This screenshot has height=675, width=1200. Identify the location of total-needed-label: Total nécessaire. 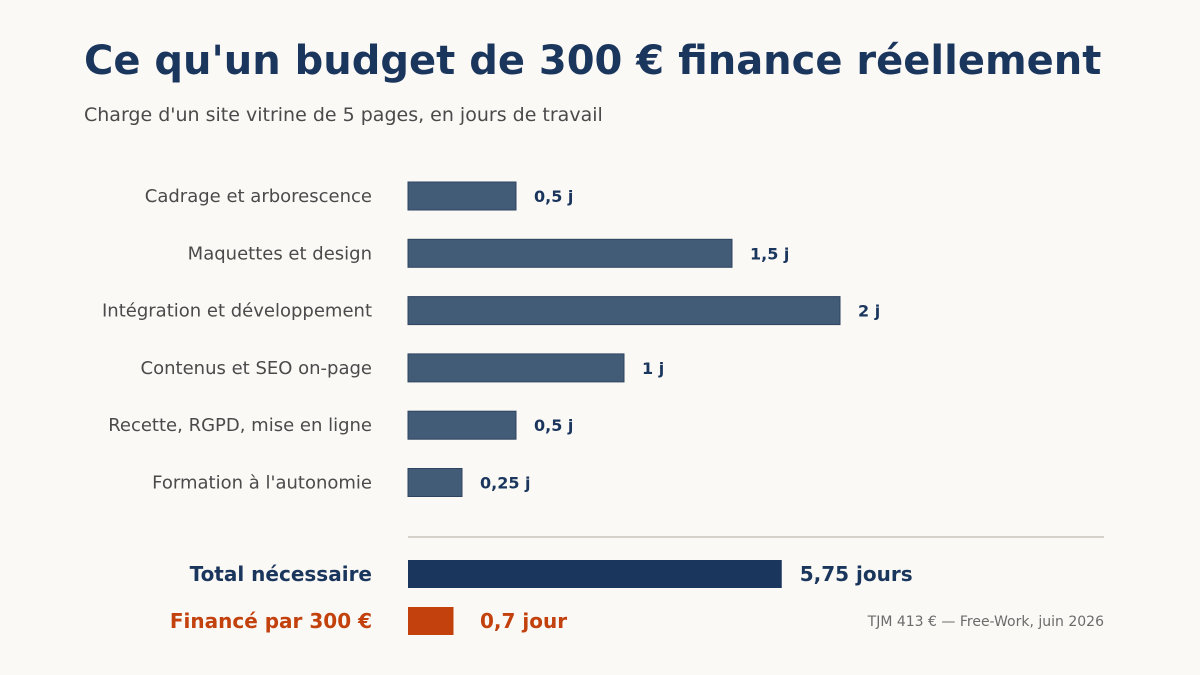
(281, 574).